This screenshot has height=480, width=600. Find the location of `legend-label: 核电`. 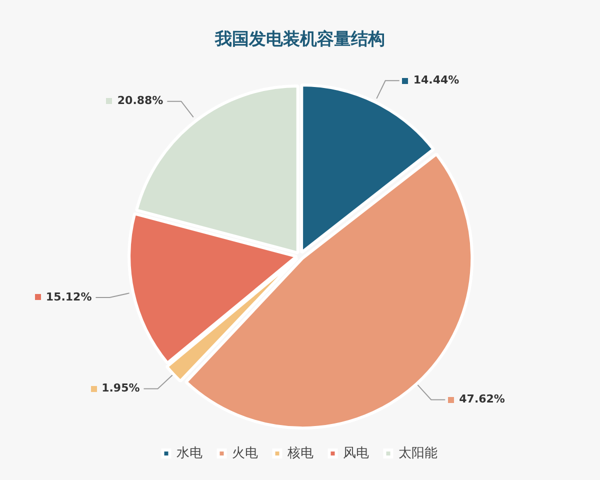

legend-label: 核电 is located at coordinates (300, 453).